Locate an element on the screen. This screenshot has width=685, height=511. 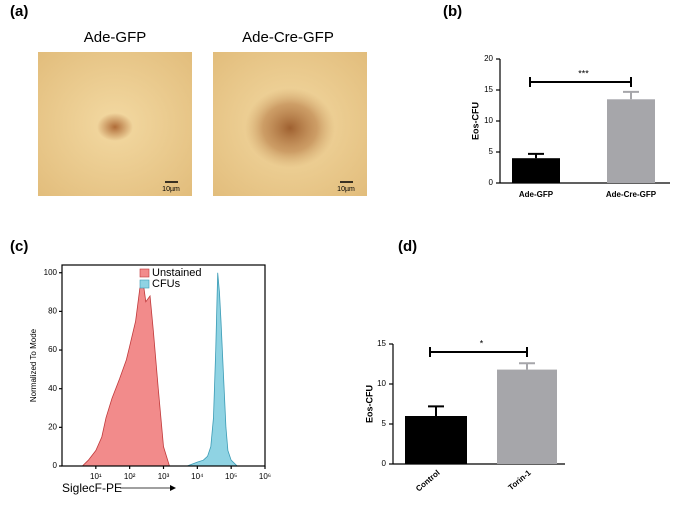
x-tick-label: 10⁶ is located at coordinates (265, 476).